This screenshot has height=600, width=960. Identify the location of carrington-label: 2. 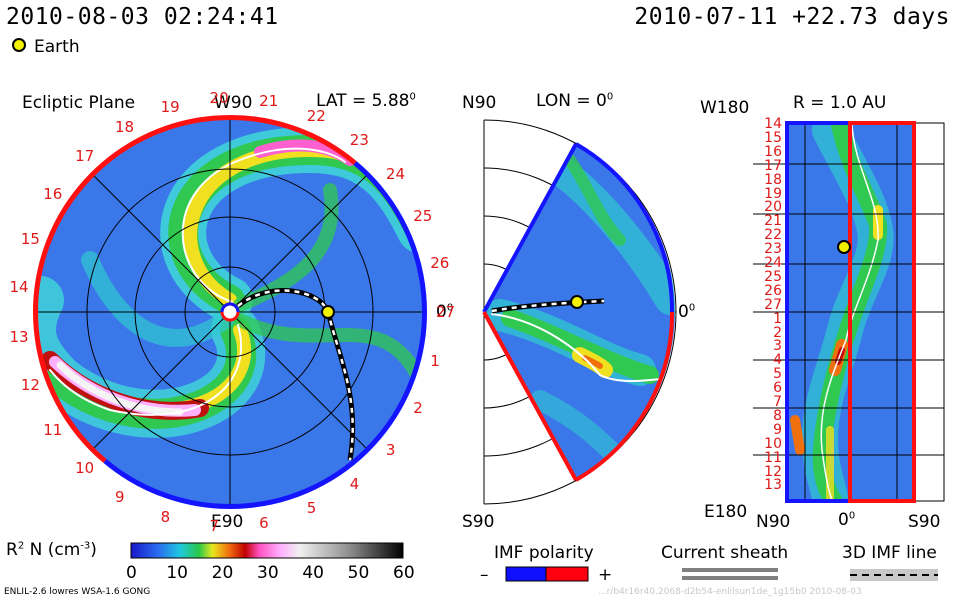
(418, 408).